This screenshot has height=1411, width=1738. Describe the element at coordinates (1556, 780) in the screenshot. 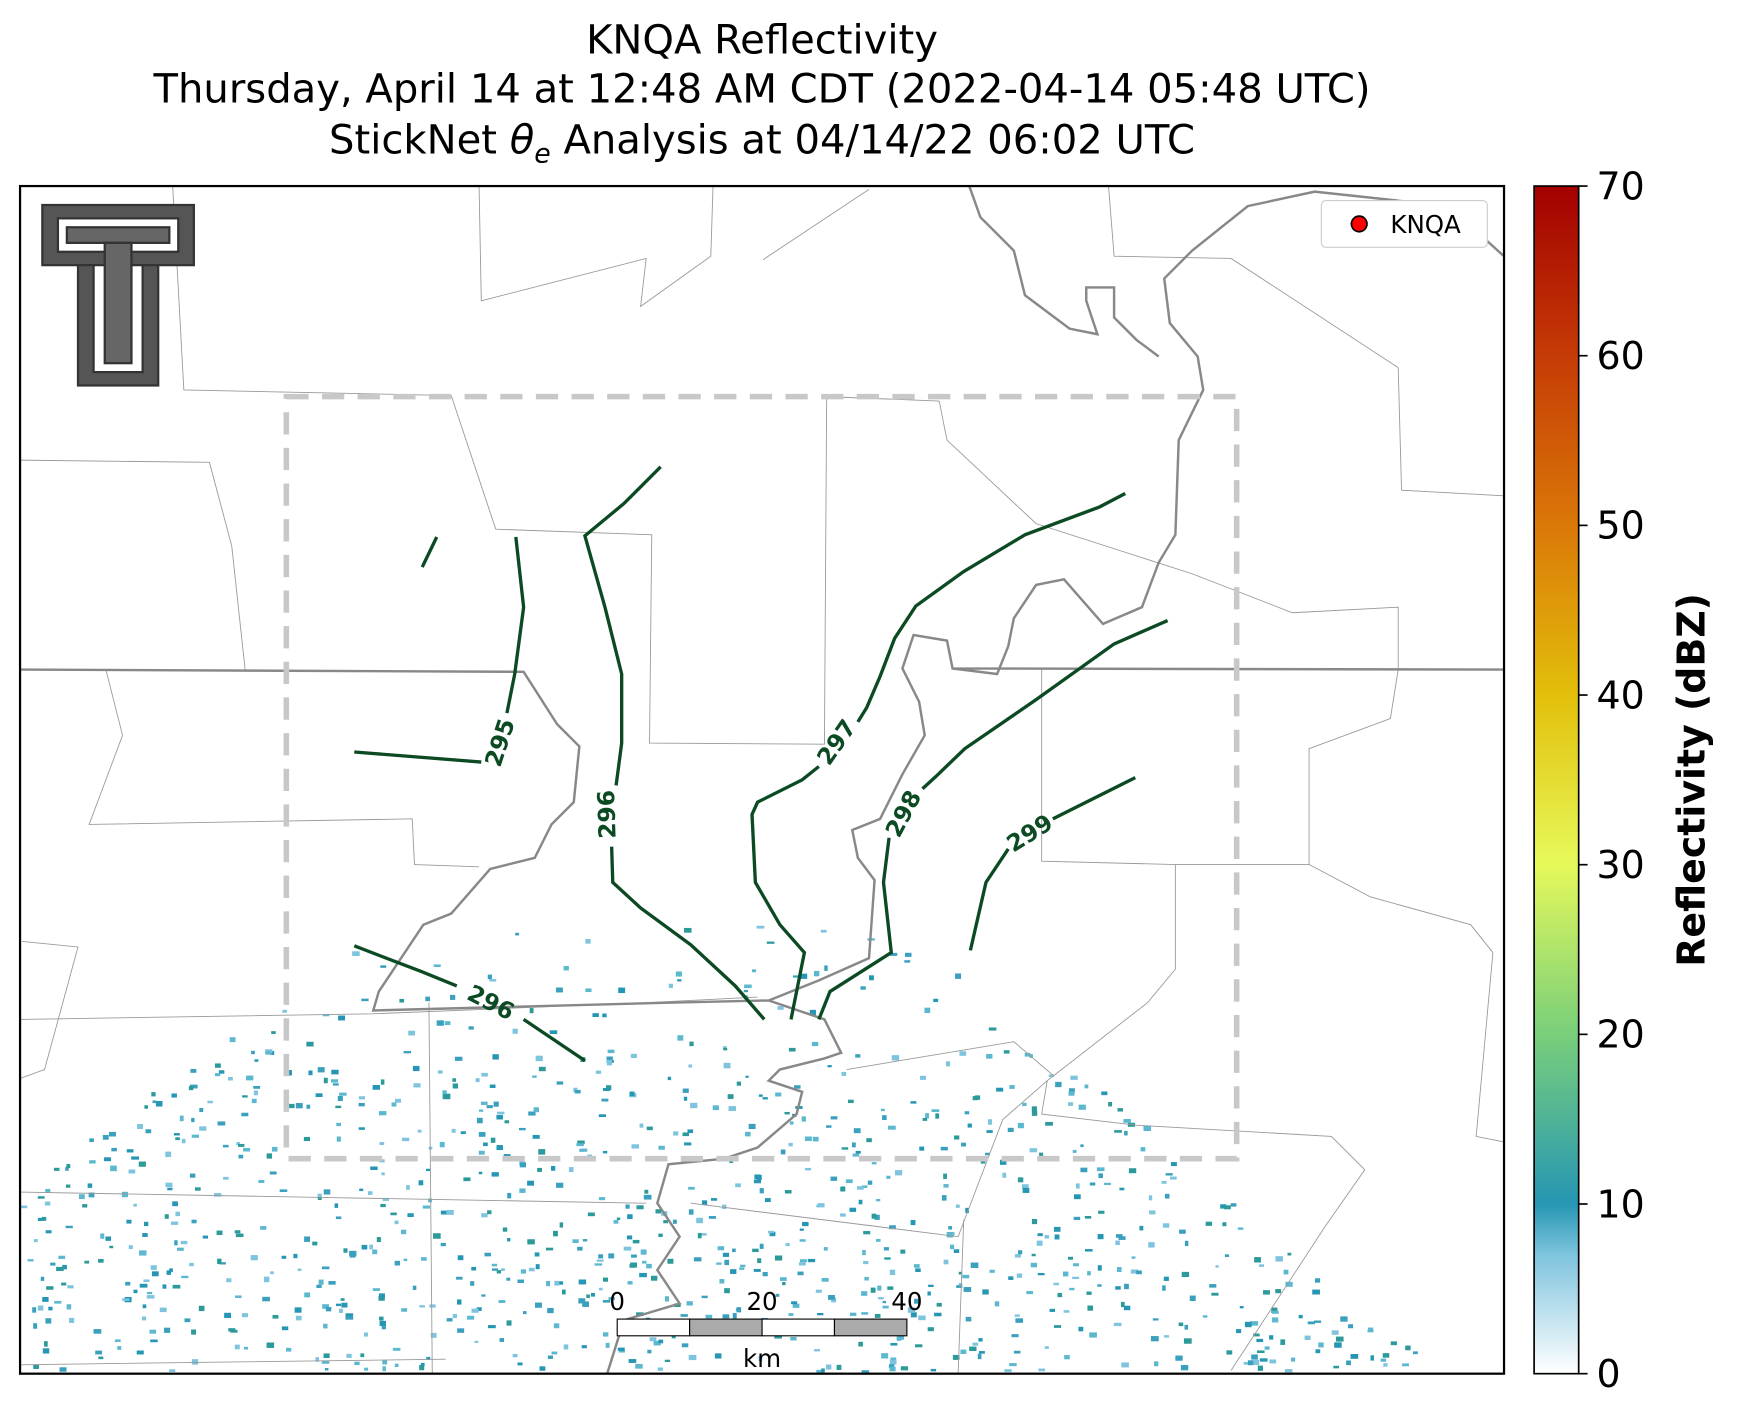

I see `colorbar` at that location.